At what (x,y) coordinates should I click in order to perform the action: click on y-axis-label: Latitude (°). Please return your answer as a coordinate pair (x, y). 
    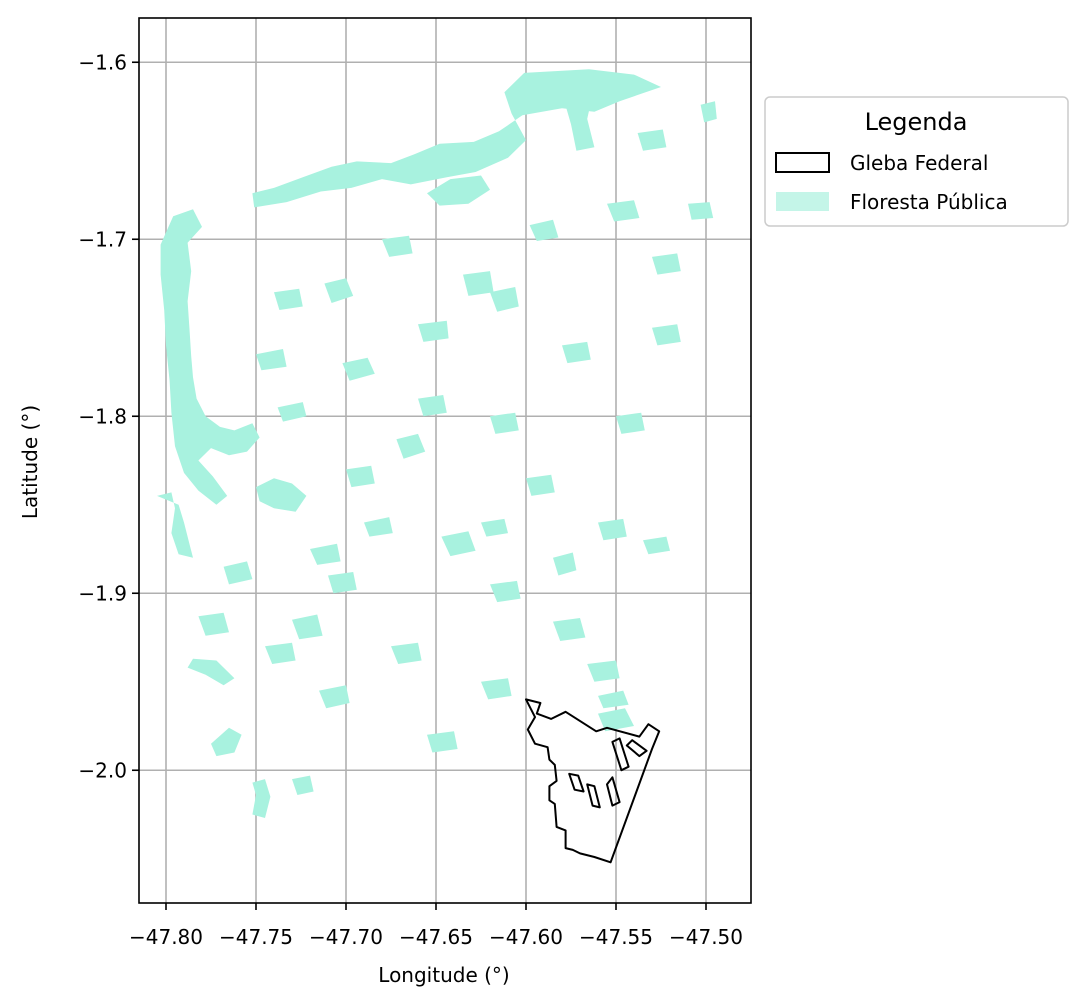
    Looking at the image, I should click on (30, 462).